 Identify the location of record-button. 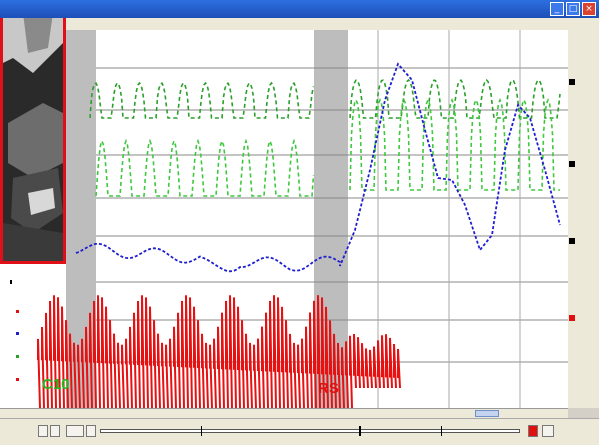
(533, 431).